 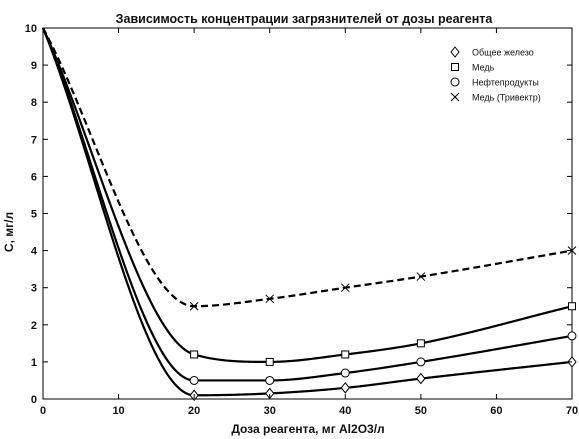 What do you see at coordinates (345, 411) in the screenshot?
I see `x-tick-label: 40` at bounding box center [345, 411].